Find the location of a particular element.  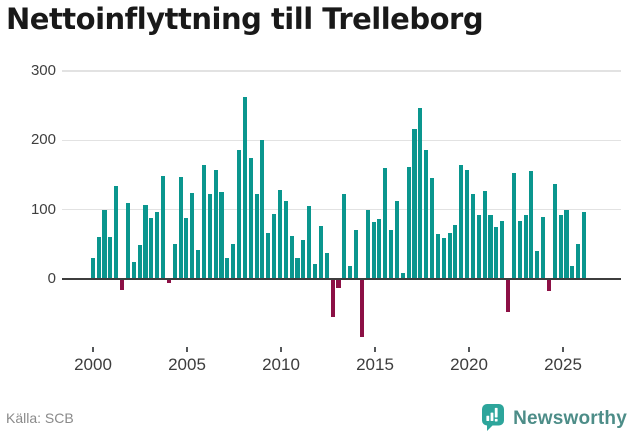

x-axis-tick-label: 2000 is located at coordinates (93, 364).